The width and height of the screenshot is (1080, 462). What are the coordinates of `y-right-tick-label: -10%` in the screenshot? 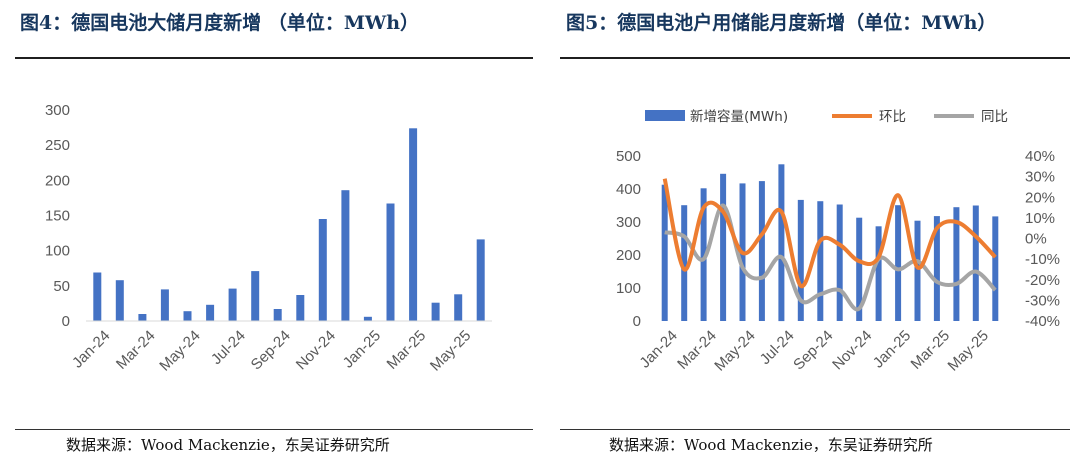 It's located at (1042, 259).